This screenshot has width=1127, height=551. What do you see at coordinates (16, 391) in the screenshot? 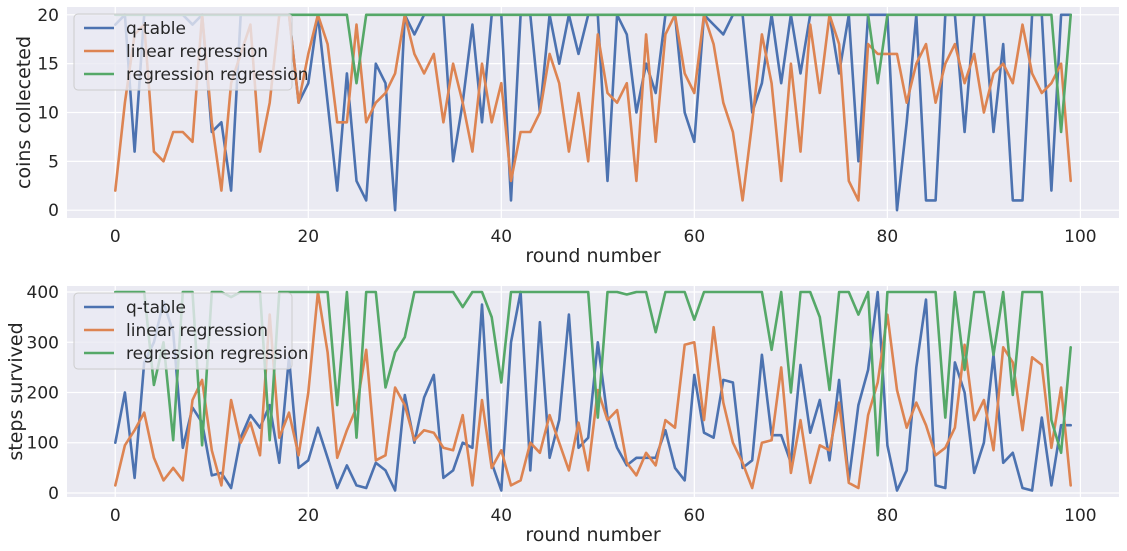
I see `y-axis-label: steps survived` at bounding box center [16, 391].